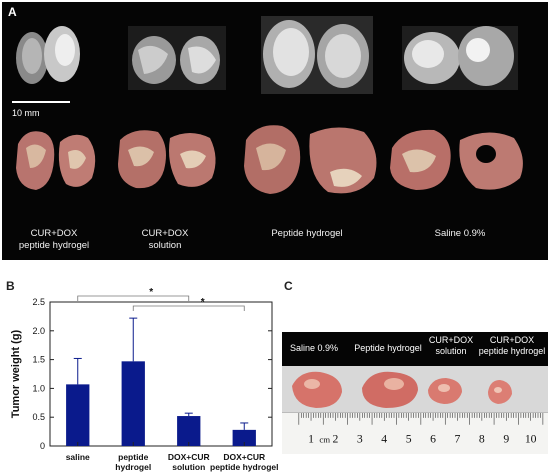 This screenshot has width=550, height=474. What do you see at coordinates (16, 373) in the screenshot?
I see `y-axis-label: Tumor weight (g)` at bounding box center [16, 373].